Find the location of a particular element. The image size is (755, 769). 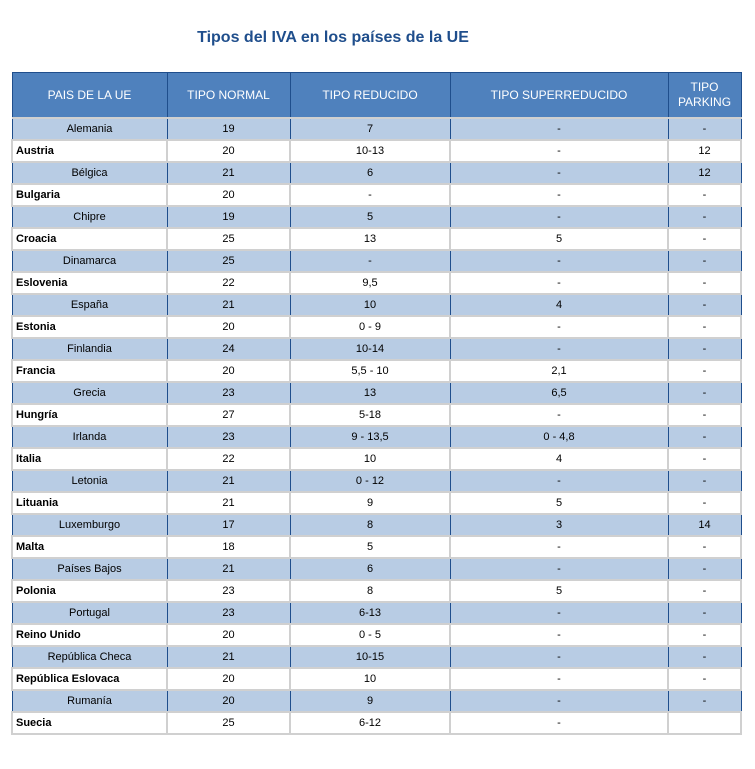

rate-cell: 4 is located at coordinates (559, 305).